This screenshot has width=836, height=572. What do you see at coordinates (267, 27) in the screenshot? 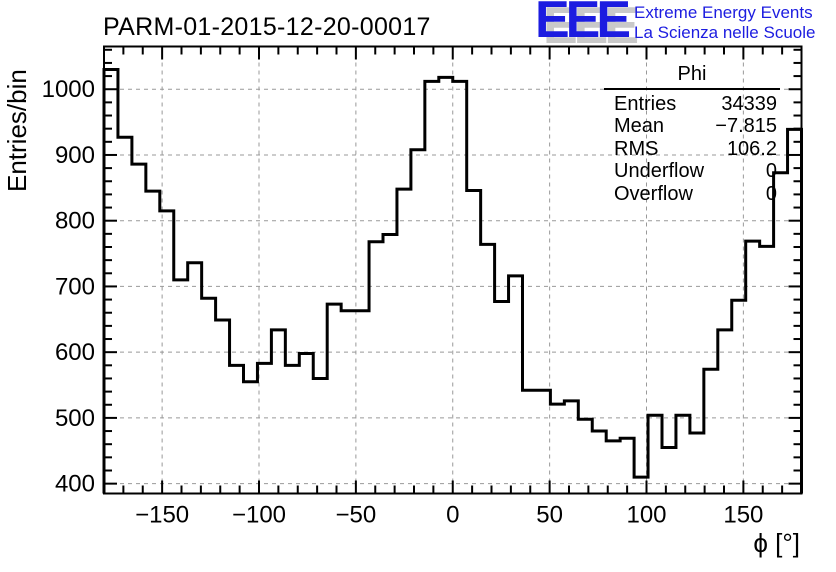
I see `page-title: PARM-01-2015-12-20-00017` at bounding box center [267, 27].